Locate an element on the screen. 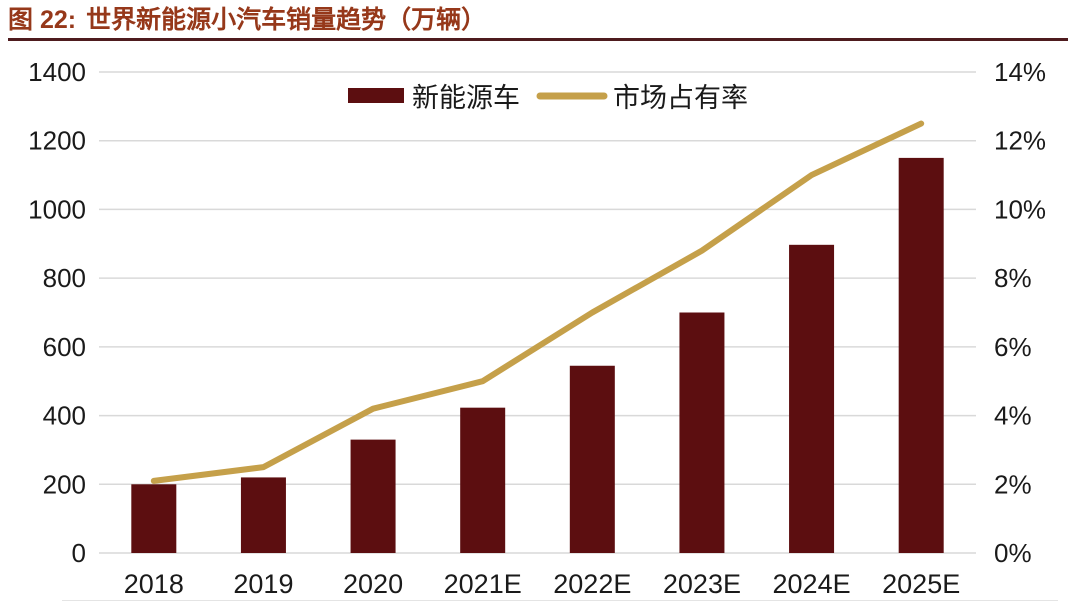 The width and height of the screenshot is (1076, 604). x-axis-label-2024E: 2024E is located at coordinates (812, 584).